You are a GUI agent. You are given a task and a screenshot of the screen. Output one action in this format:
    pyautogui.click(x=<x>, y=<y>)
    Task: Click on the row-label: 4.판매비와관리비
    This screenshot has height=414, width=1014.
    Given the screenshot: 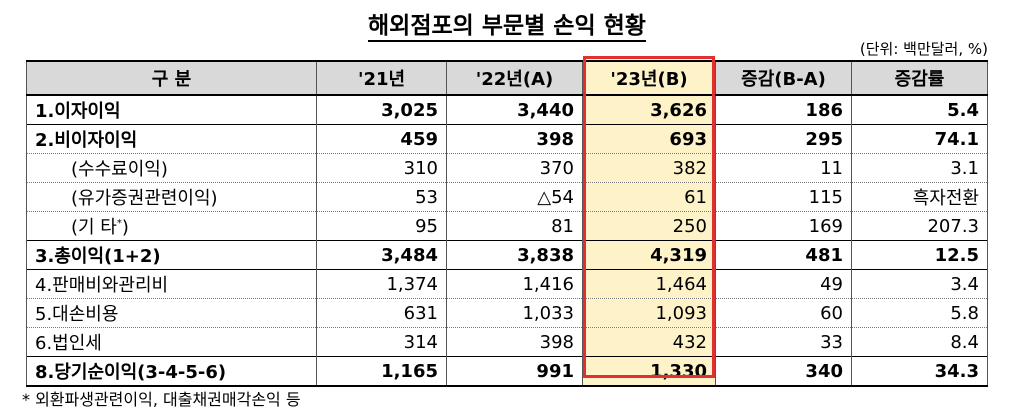 What is the action you would take?
    pyautogui.click(x=171, y=284)
    